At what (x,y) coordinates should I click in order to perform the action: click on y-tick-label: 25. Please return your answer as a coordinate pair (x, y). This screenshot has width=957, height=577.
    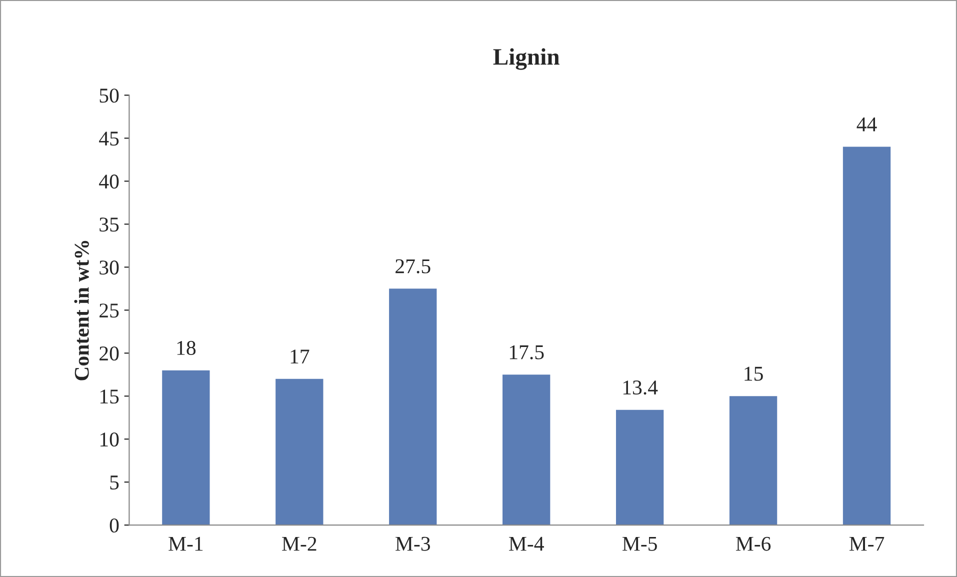
    Looking at the image, I should click on (109, 311).